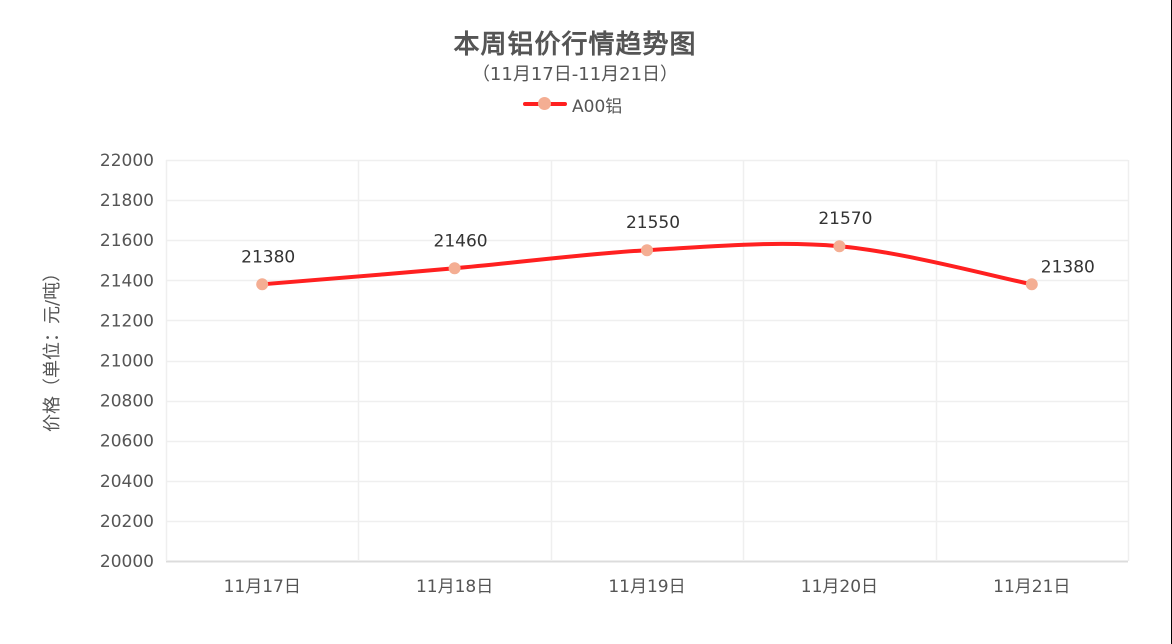 The width and height of the screenshot is (1172, 644). Describe the element at coordinates (127, 201) in the screenshot. I see `y-tick-label: 21800` at that location.